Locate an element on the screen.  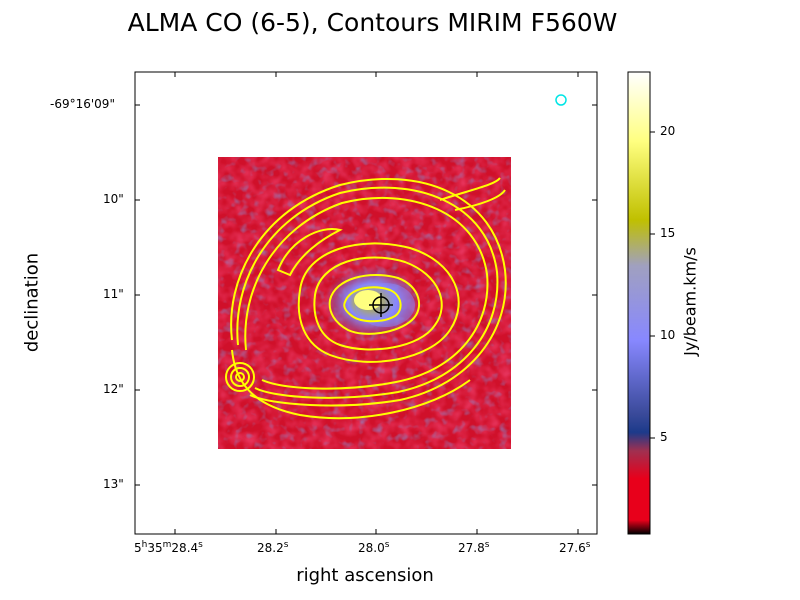
contour-lines is located at coordinates (366, 298).